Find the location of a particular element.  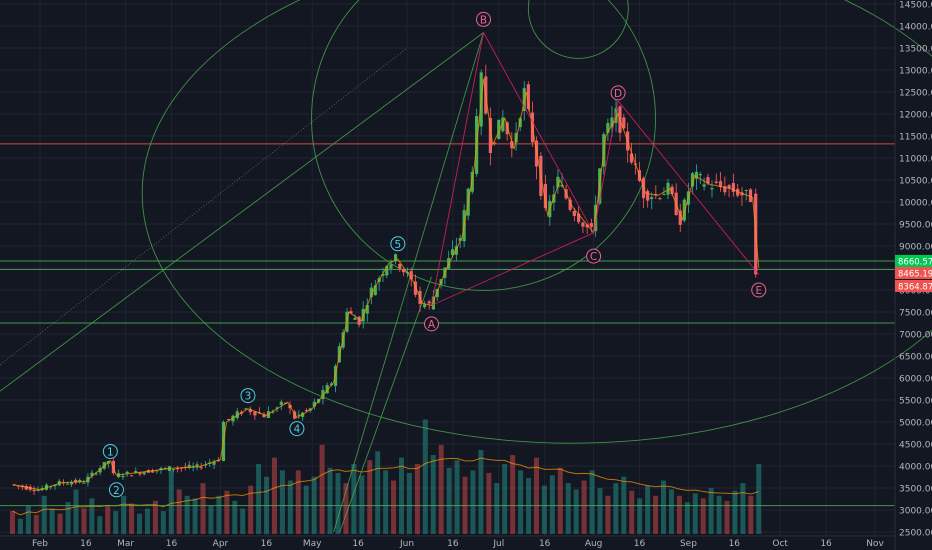

y-tick-label: 14500.00 is located at coordinates (915, 6).